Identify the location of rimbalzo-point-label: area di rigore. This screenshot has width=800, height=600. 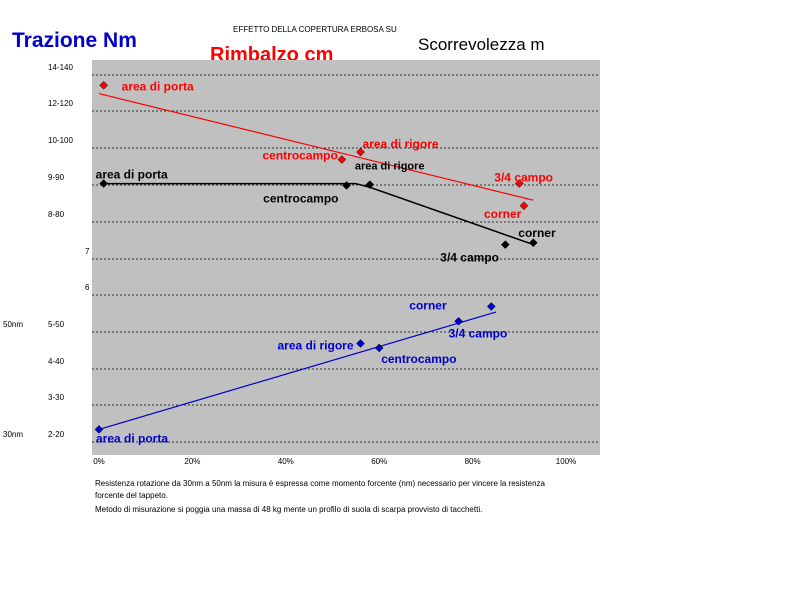
(401, 144).